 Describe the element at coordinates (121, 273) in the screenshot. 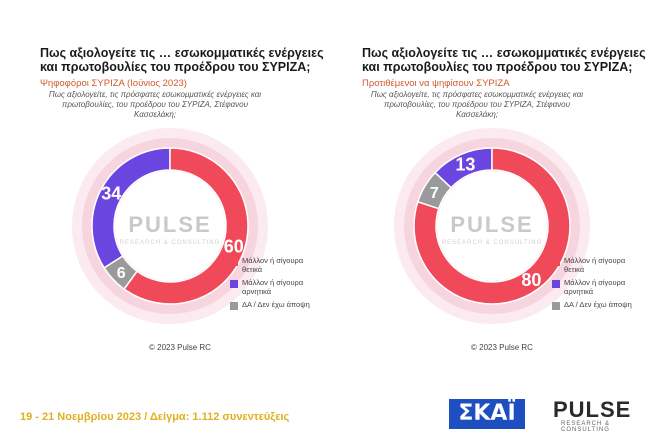

I see `data-label-dk: 6` at that location.